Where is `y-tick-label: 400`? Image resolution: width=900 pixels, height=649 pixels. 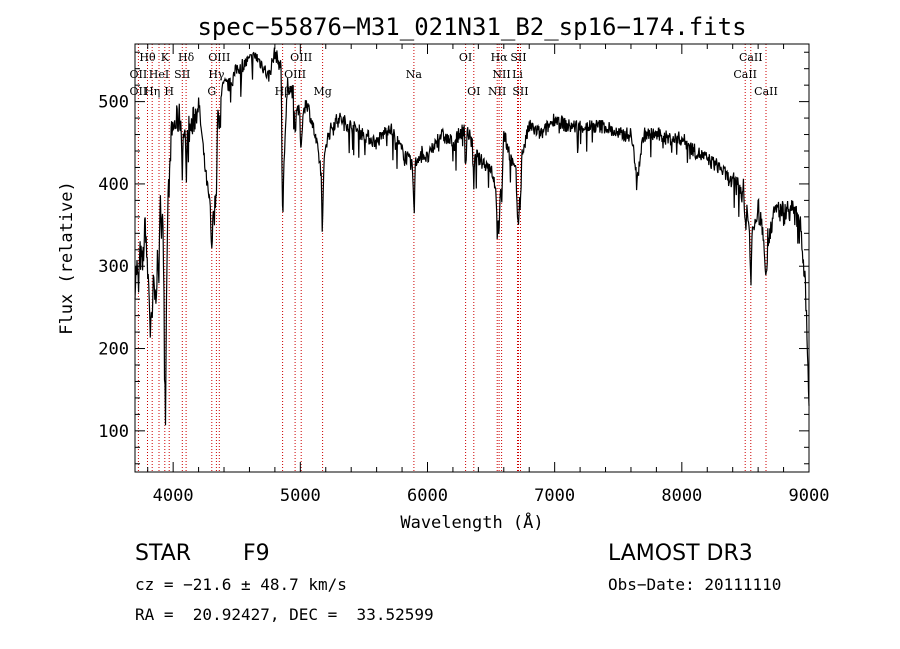
y-tick-label: 400 is located at coordinates (113, 185).